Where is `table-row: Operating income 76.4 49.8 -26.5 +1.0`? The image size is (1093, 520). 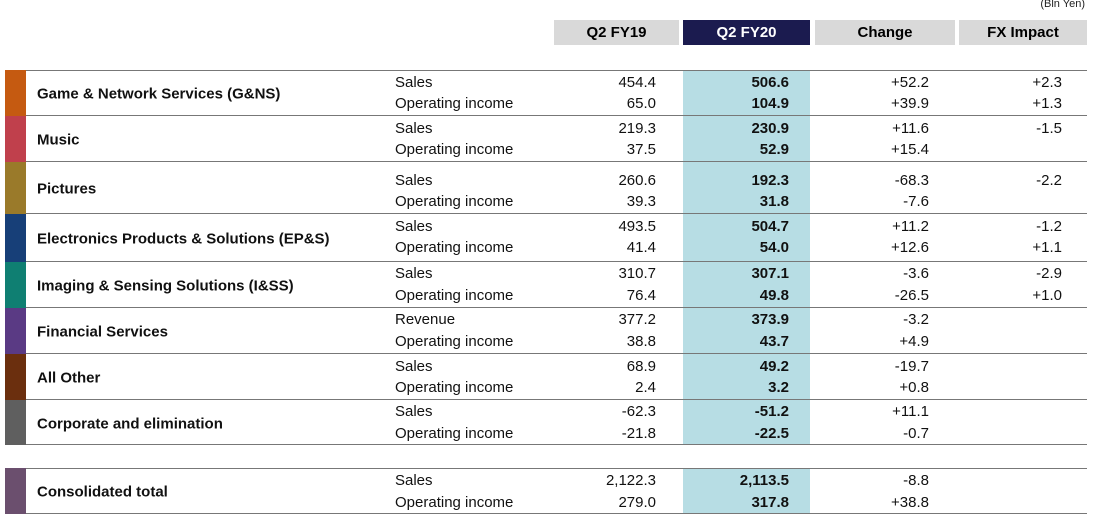 table-row: Operating income 76.4 49.8 -26.5 +1.0 is located at coordinates (543, 296).